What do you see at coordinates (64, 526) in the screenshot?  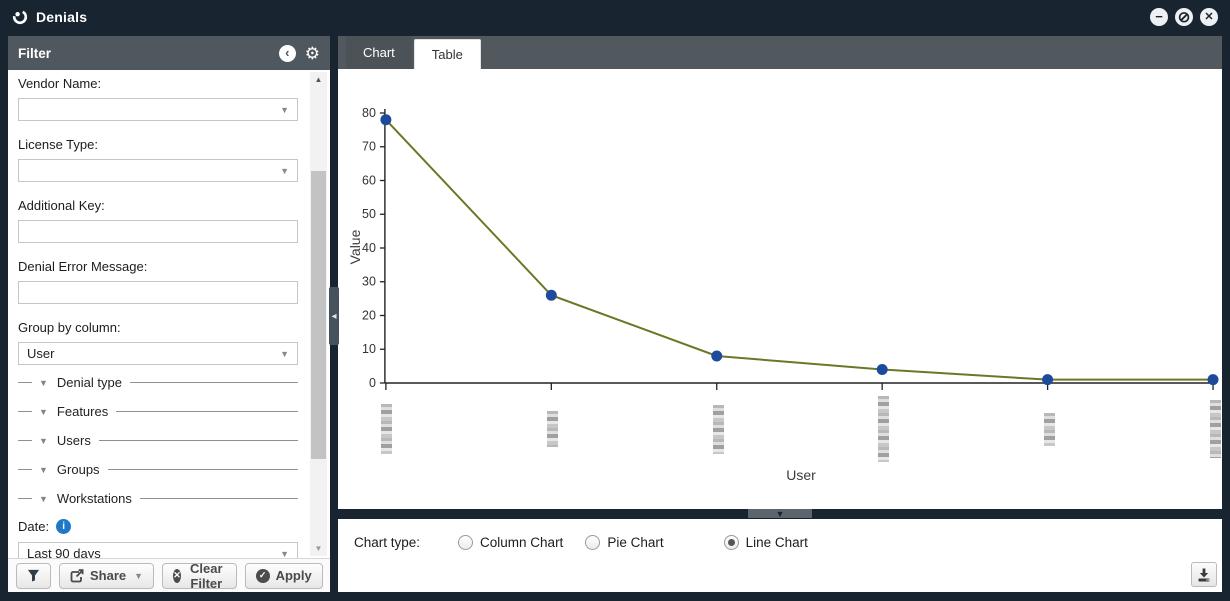 I see `info-icon: i` at bounding box center [64, 526].